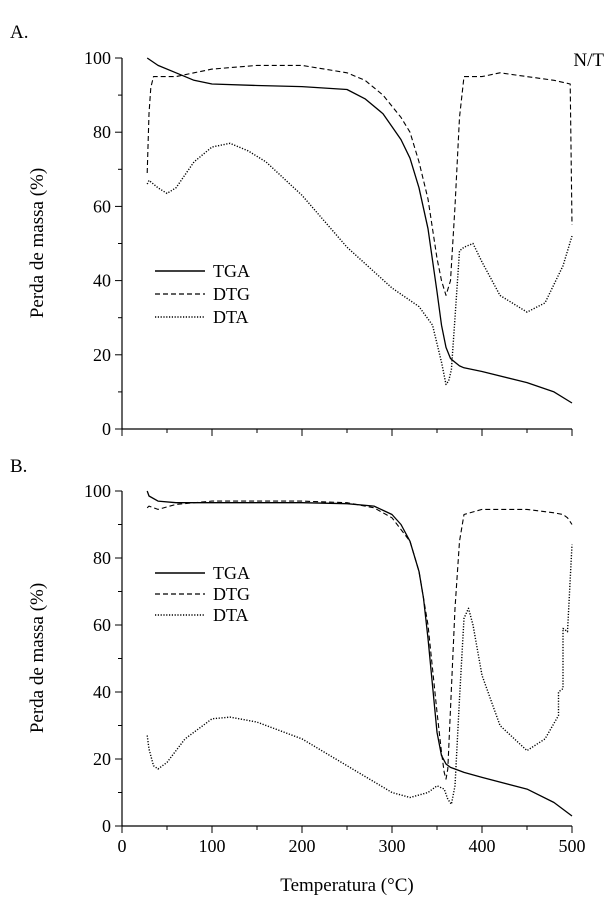  Describe the element at coordinates (37, 658) in the screenshot. I see `panel-b-y-axis-label: Perda de massa (%)` at that location.